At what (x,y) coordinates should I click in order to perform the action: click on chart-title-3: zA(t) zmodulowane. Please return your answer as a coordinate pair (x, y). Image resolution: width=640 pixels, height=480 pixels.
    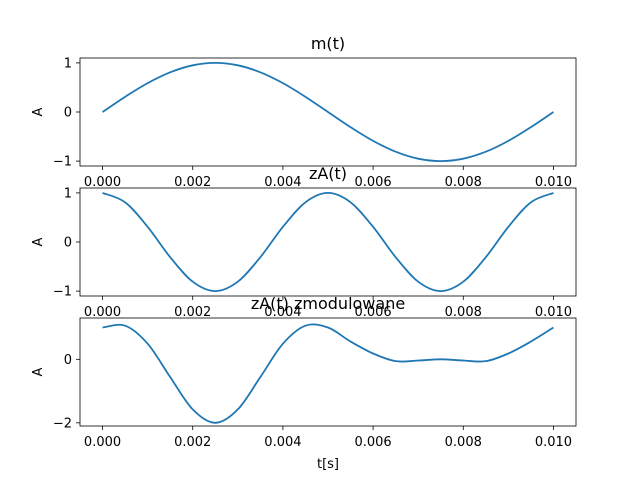
    Looking at the image, I should click on (328, 303).